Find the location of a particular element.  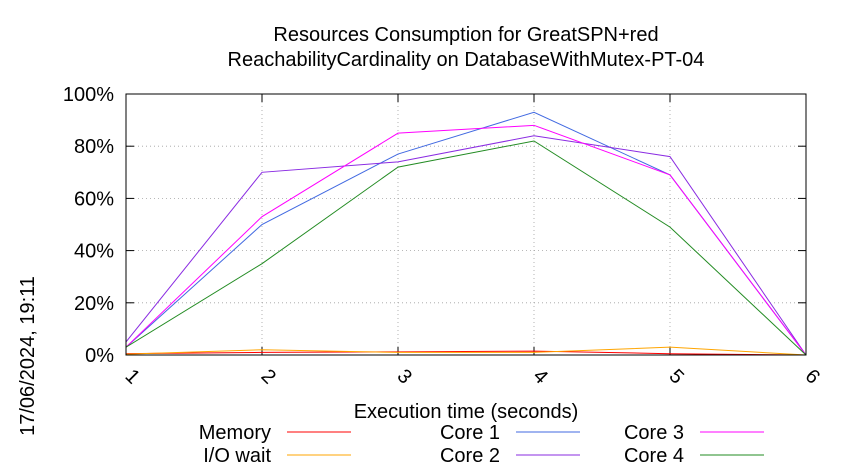

x-tick-label: 3 is located at coordinates (404, 376).